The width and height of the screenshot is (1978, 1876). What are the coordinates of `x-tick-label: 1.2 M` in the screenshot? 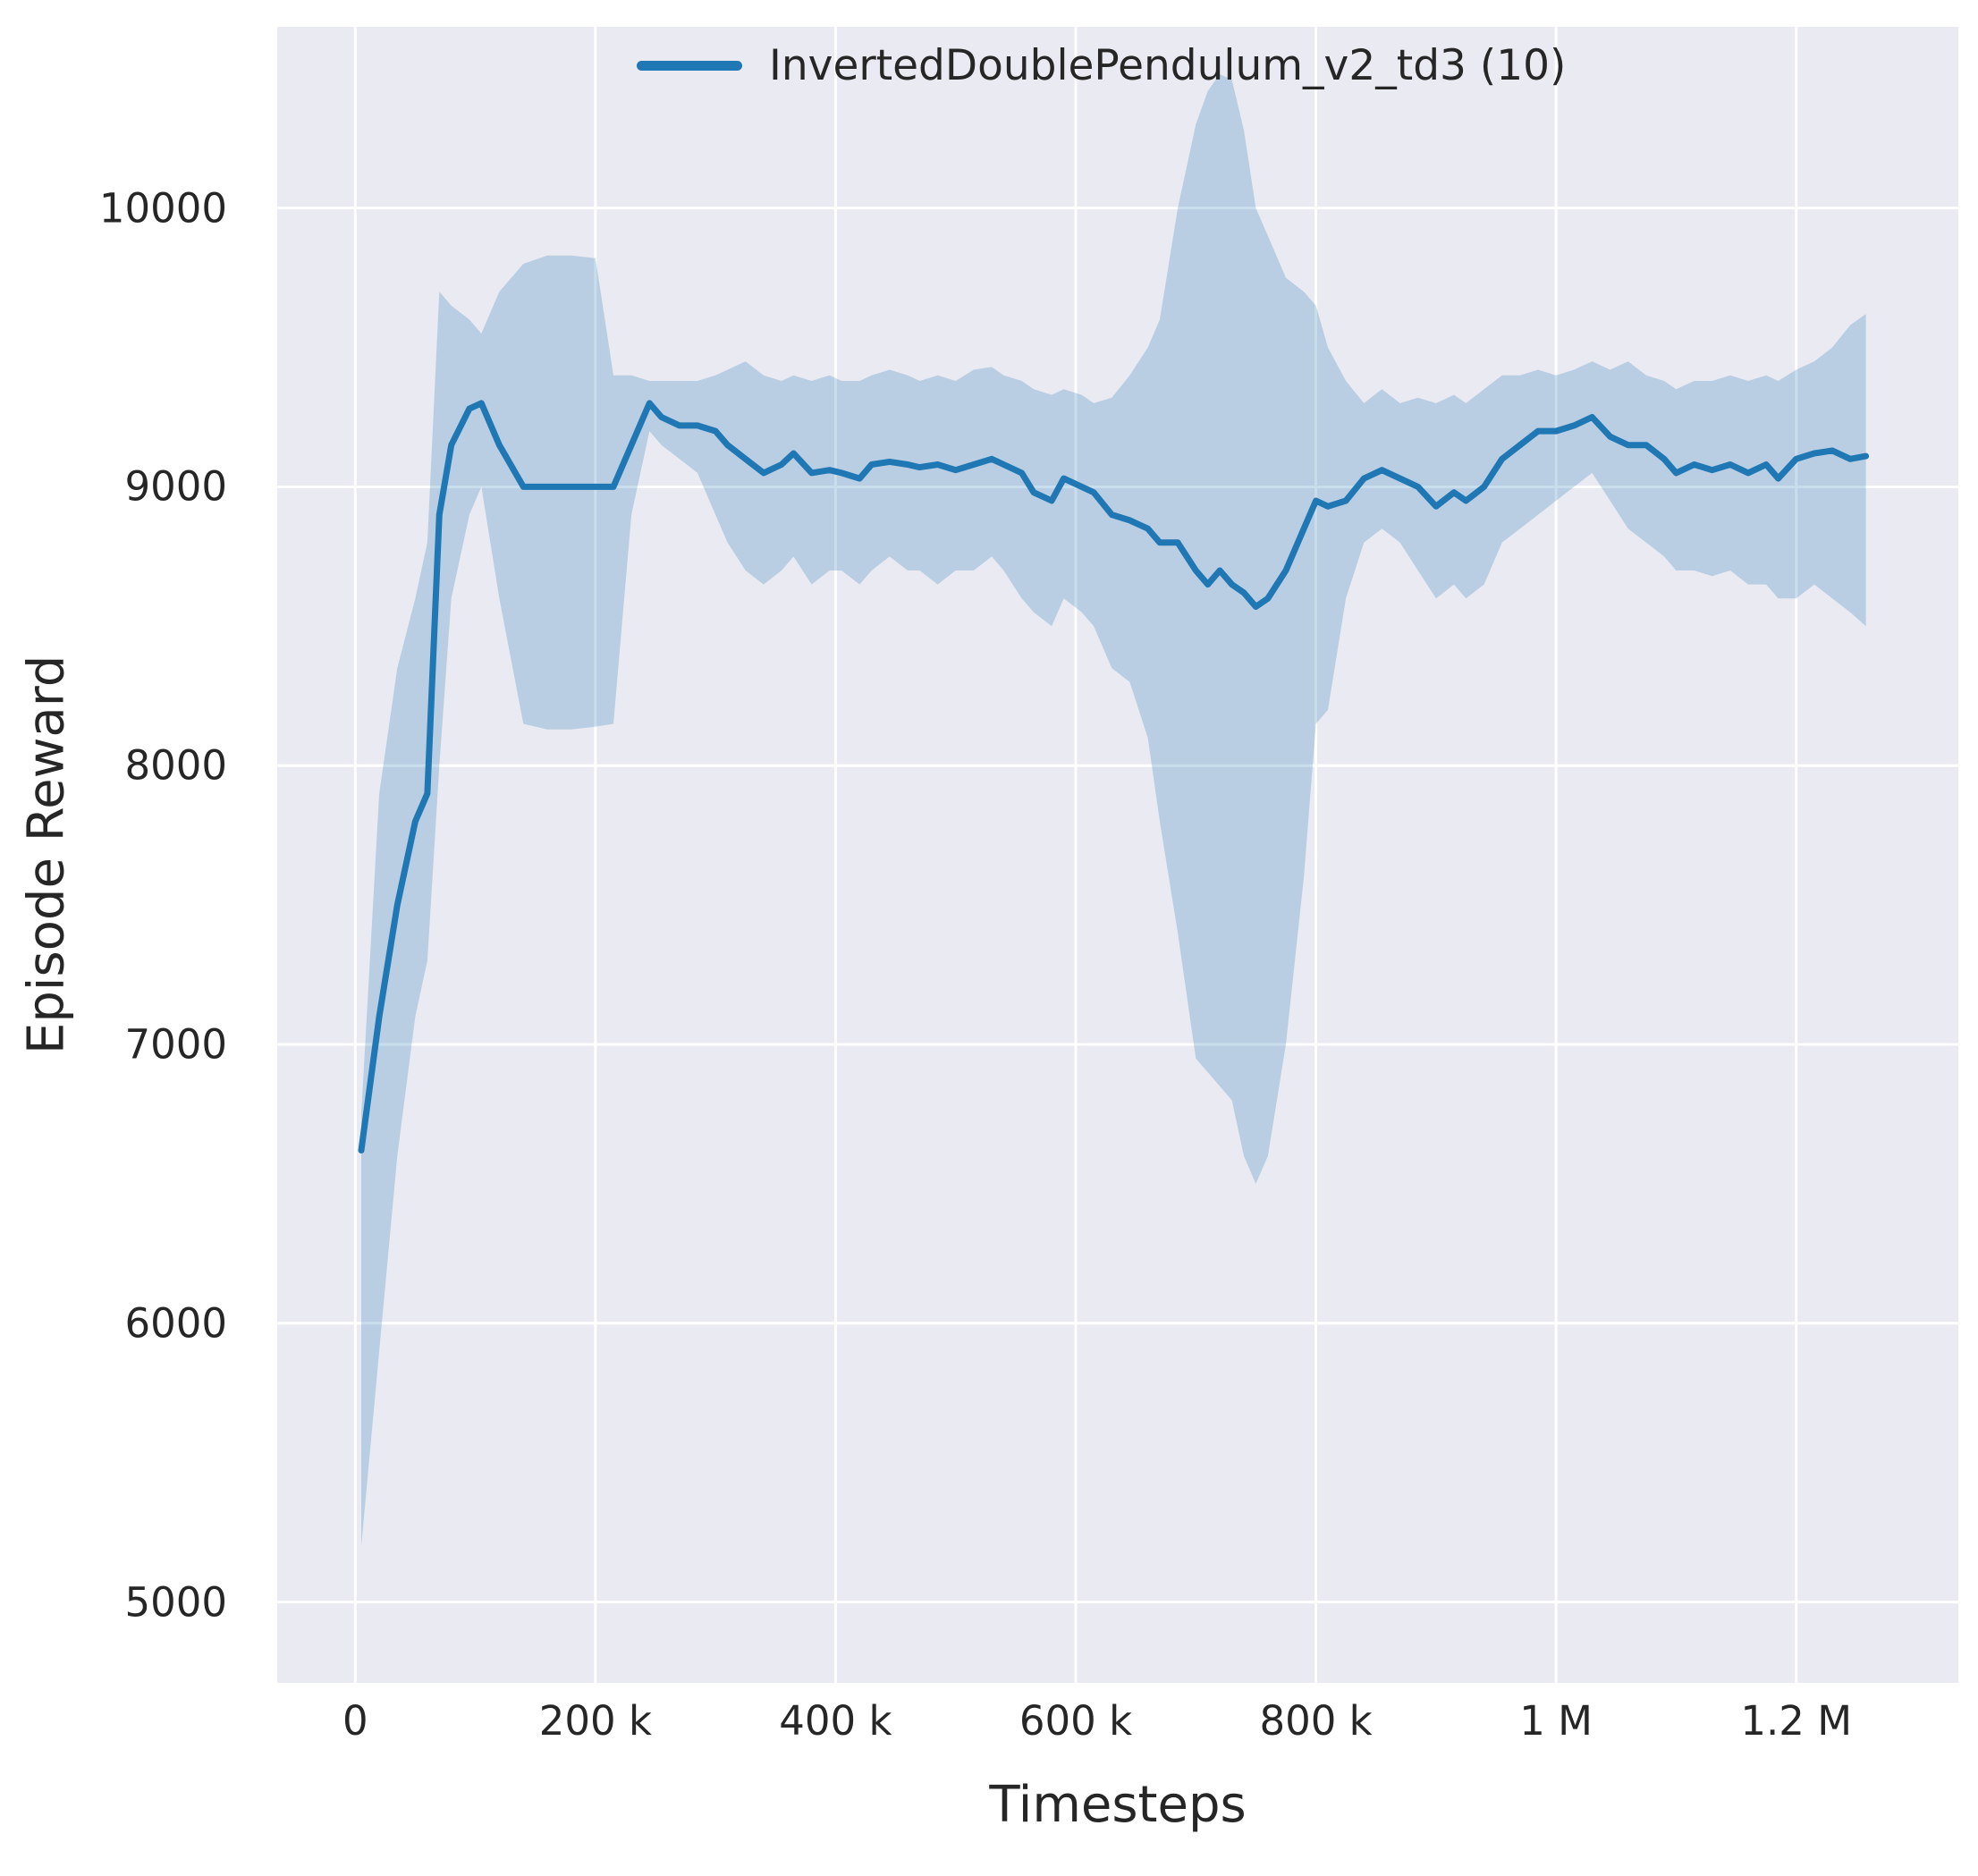 It's located at (1796, 1721).